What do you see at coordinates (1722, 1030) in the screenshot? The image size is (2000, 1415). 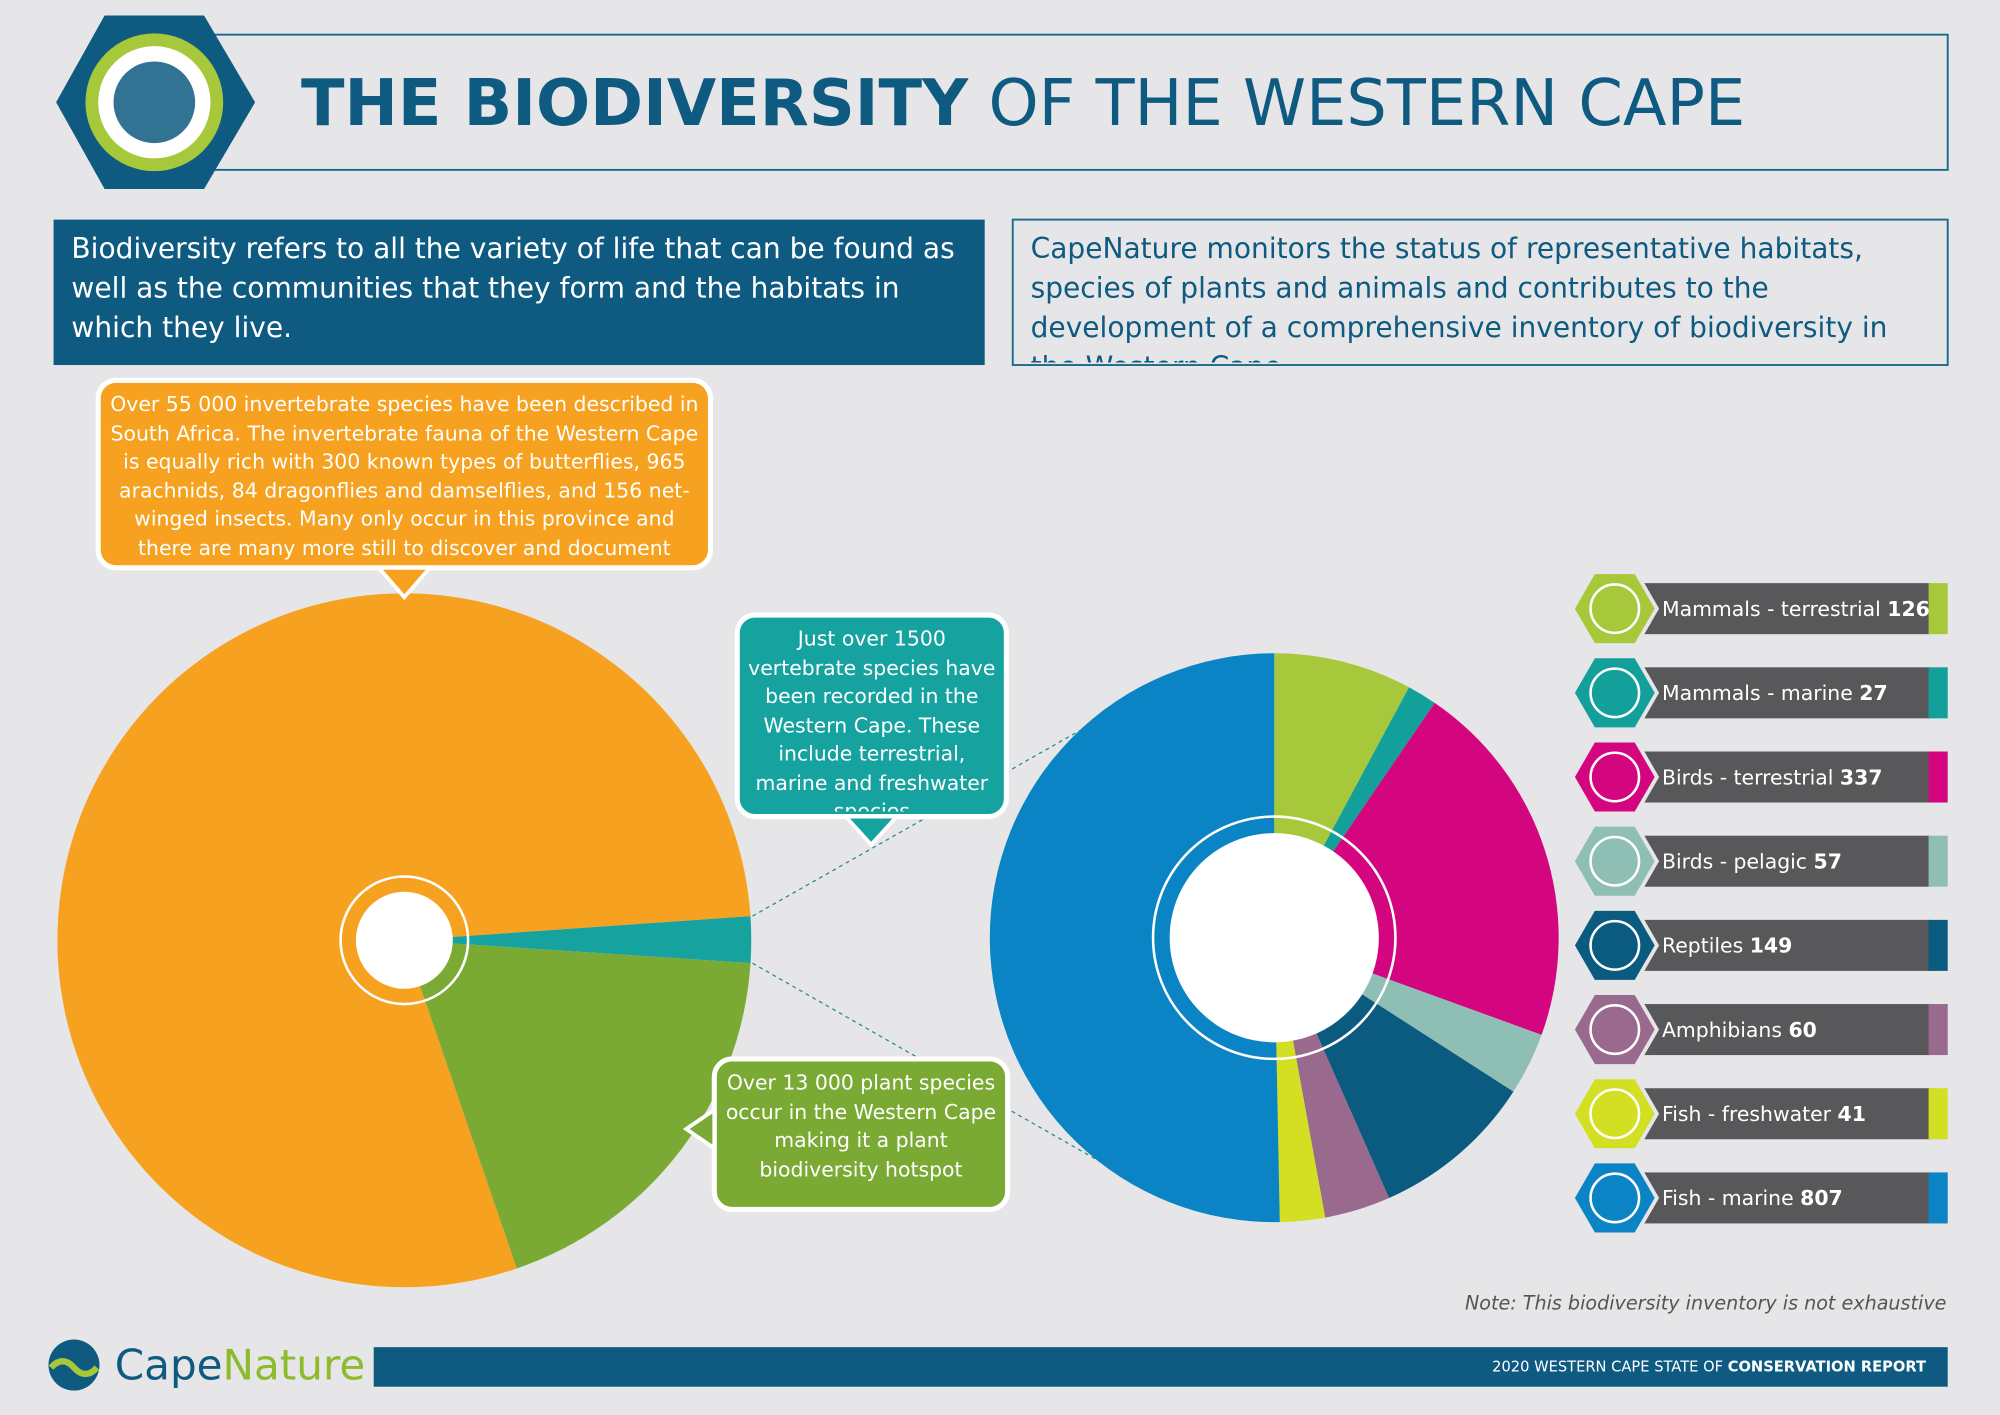 I see `legend-name: Amphibians` at bounding box center [1722, 1030].